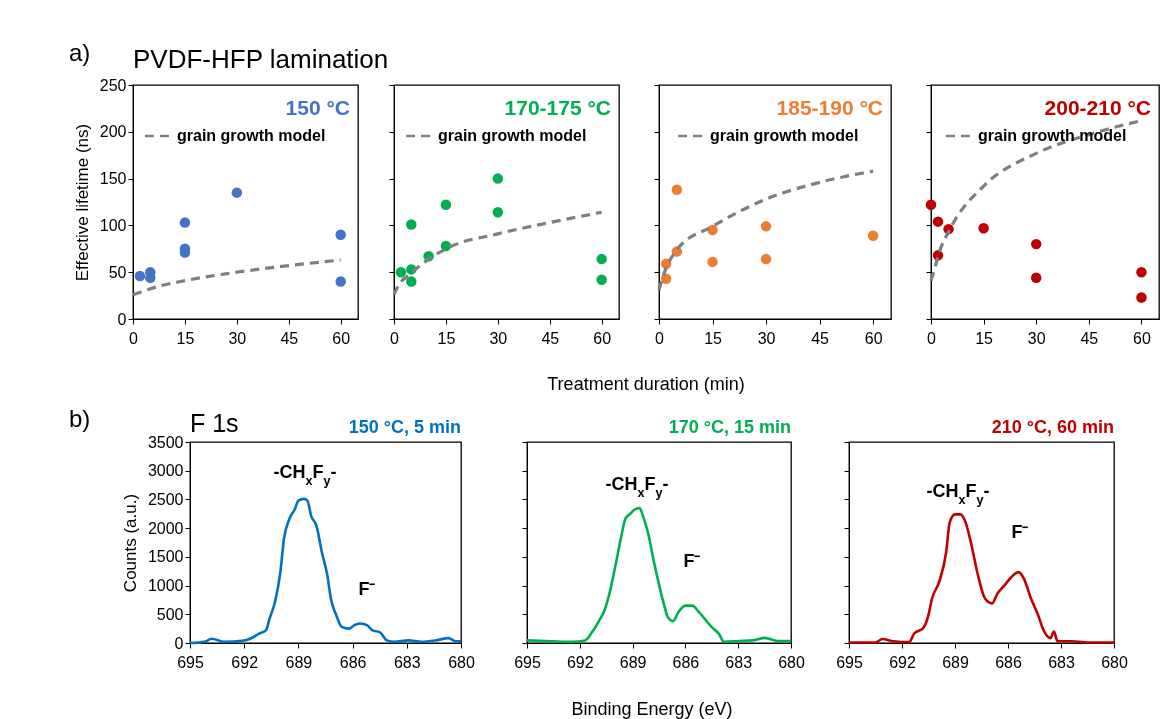 This screenshot has width=1172, height=719. Describe the element at coordinates (170, 614) in the screenshot. I see `y-tick-label: 500` at that location.